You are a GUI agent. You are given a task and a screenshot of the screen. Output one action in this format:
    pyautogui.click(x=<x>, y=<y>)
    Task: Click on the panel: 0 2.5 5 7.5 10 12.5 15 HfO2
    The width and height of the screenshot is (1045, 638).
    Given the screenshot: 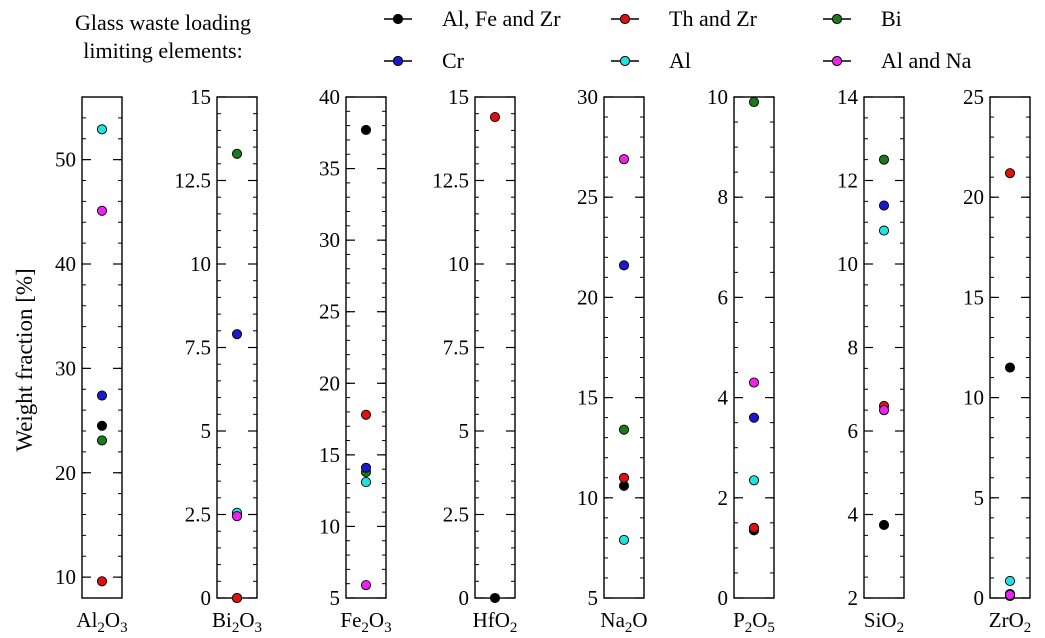 What is the action you would take?
    pyautogui.click(x=475, y=360)
    